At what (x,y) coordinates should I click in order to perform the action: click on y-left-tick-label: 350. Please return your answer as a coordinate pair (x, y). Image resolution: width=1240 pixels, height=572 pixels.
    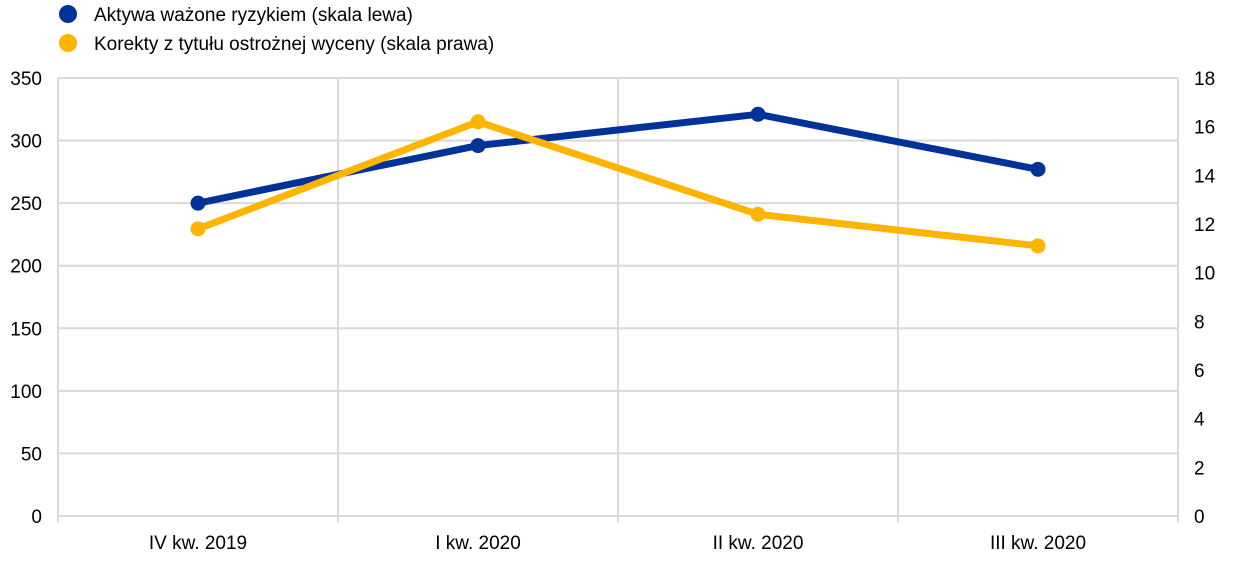
    Looking at the image, I should click on (26, 79).